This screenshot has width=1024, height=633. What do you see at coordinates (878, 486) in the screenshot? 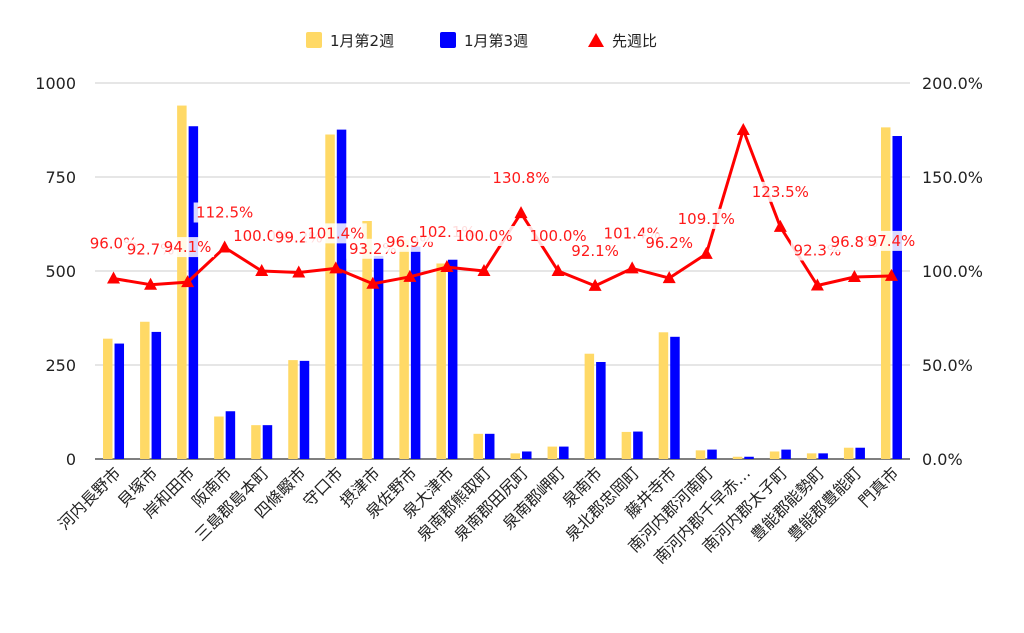
I see `x-tick-label: 門真市` at bounding box center [878, 486].